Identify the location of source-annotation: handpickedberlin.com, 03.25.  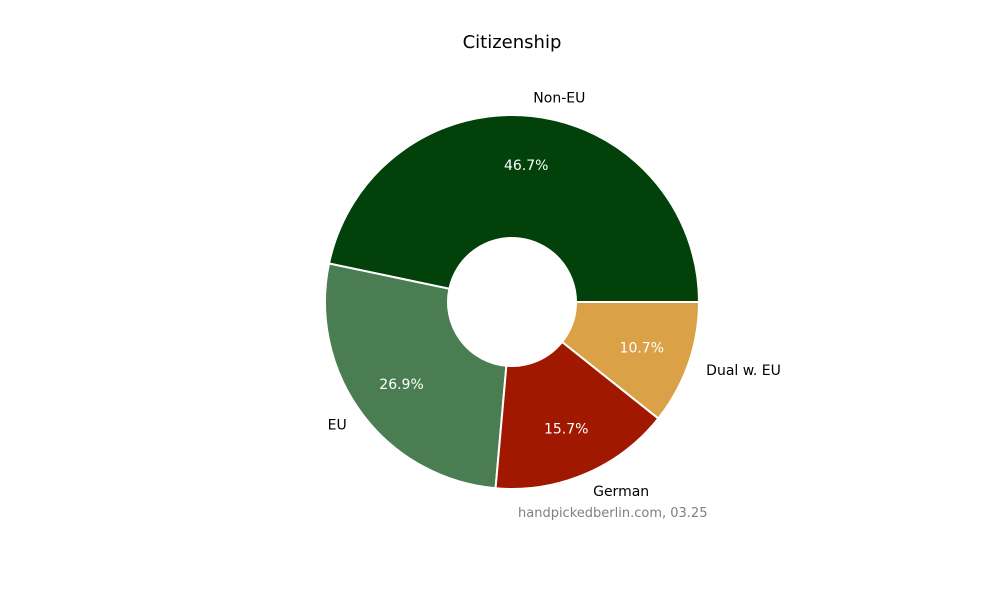
(612, 513).